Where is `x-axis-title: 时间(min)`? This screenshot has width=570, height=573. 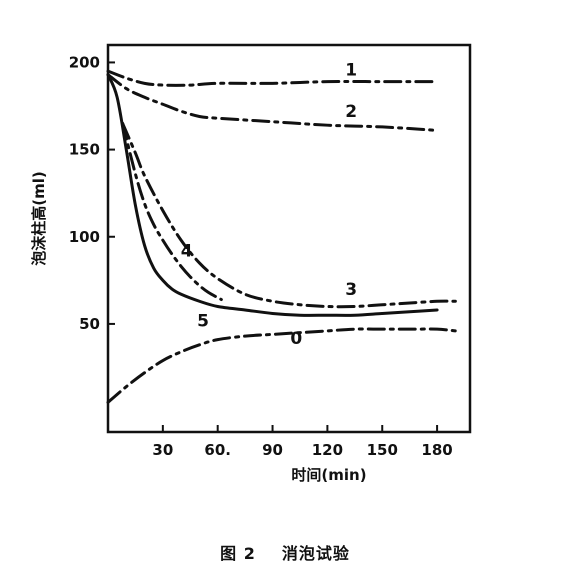 x-axis-title: 时间(min) is located at coordinates (328, 475).